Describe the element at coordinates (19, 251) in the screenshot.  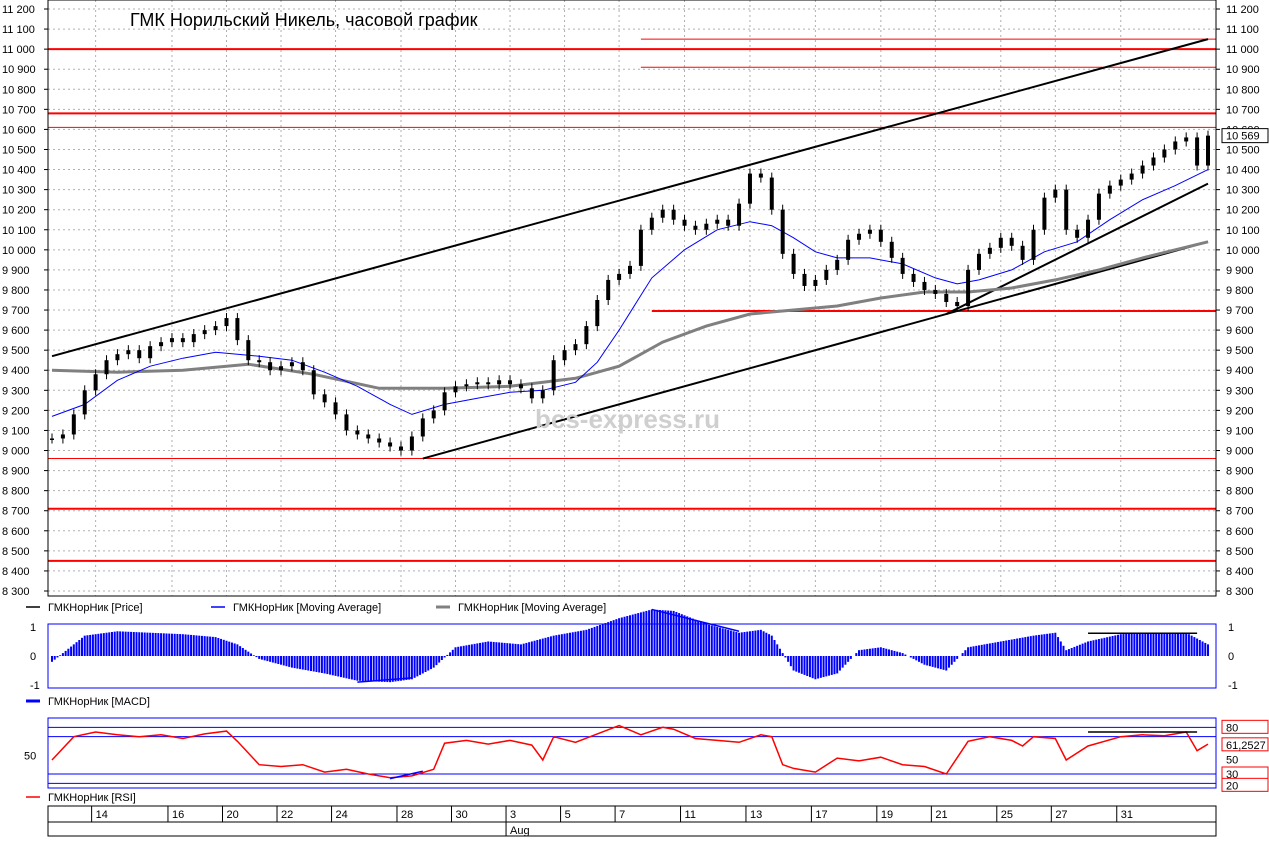
I see `y-tick-left: 10 000` at that location.